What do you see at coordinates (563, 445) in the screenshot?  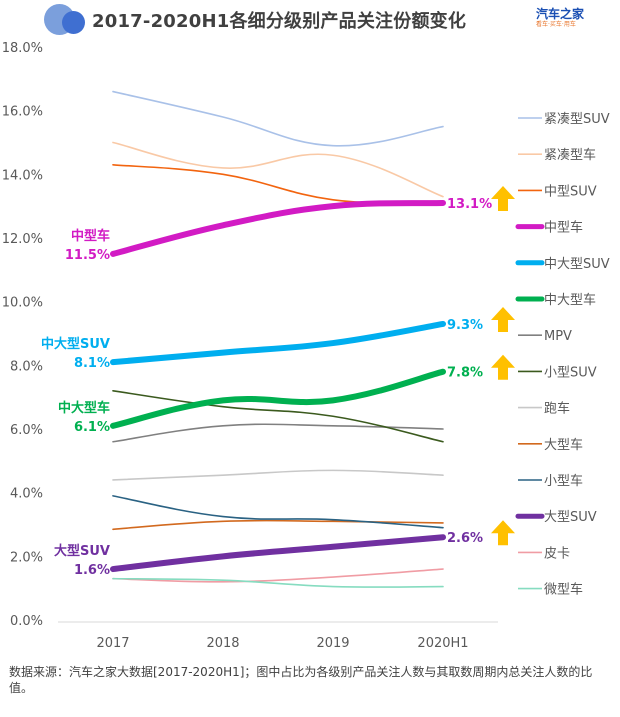 I see `legend-label: 大型车` at bounding box center [563, 445].